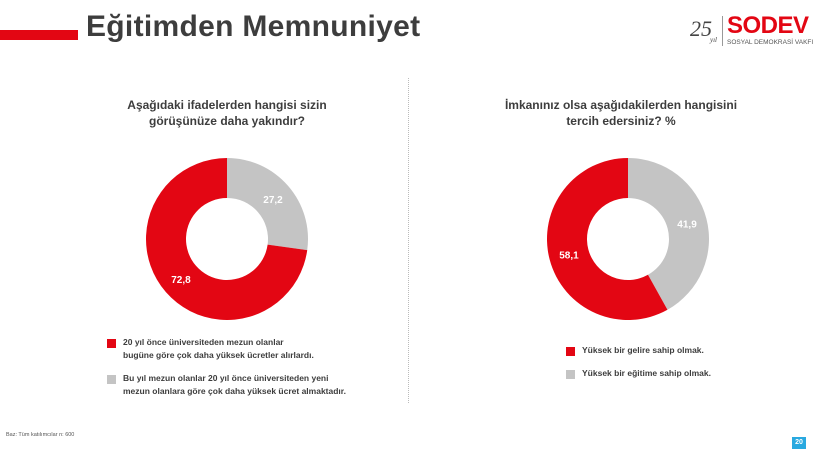  Describe the element at coordinates (713, 40) in the screenshot. I see `logo-year-label: yıl` at that location.